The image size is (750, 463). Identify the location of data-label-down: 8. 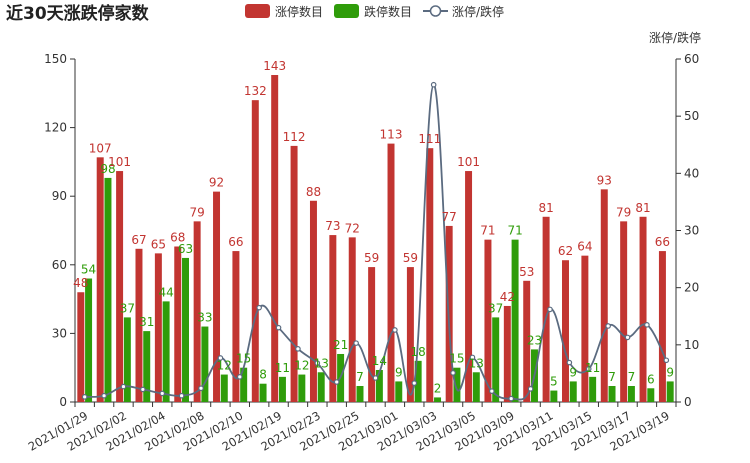
(263, 375).